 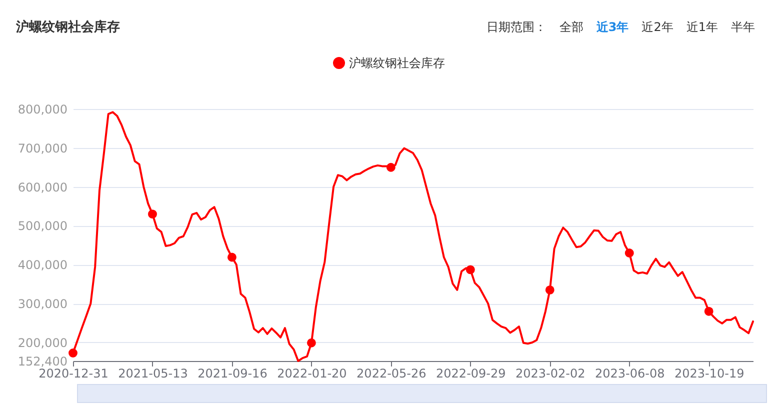 I want to click on text: 日期范围：, so click(x=516, y=27).